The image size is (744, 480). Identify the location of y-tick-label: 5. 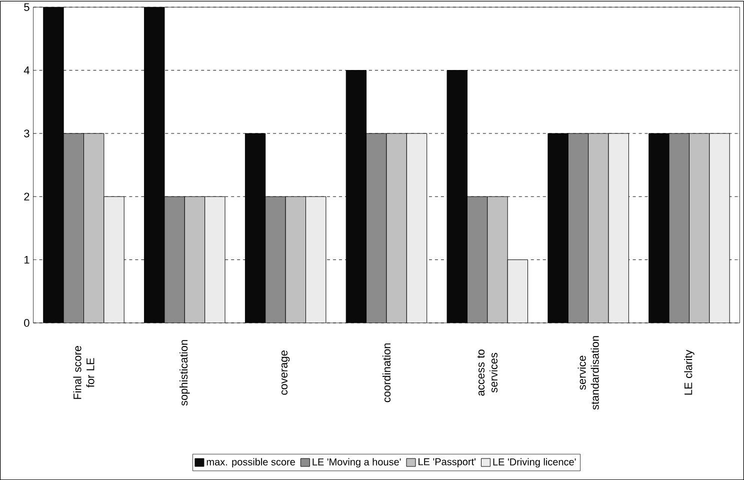
(27, 7).